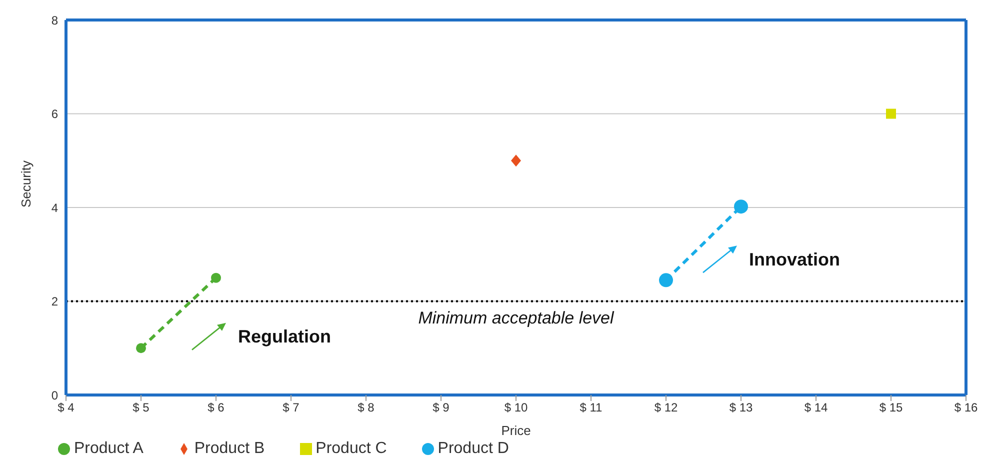  Describe the element at coordinates (66, 407) in the screenshot. I see `x-tick-label: $ 4` at that location.